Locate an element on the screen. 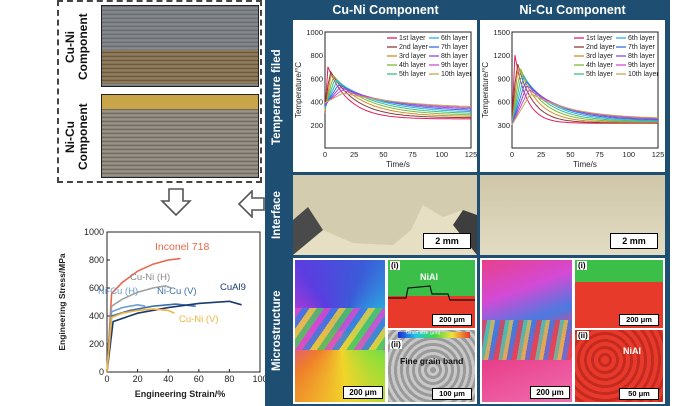  ebsd-map-ni-cu is located at coordinates (527, 331).